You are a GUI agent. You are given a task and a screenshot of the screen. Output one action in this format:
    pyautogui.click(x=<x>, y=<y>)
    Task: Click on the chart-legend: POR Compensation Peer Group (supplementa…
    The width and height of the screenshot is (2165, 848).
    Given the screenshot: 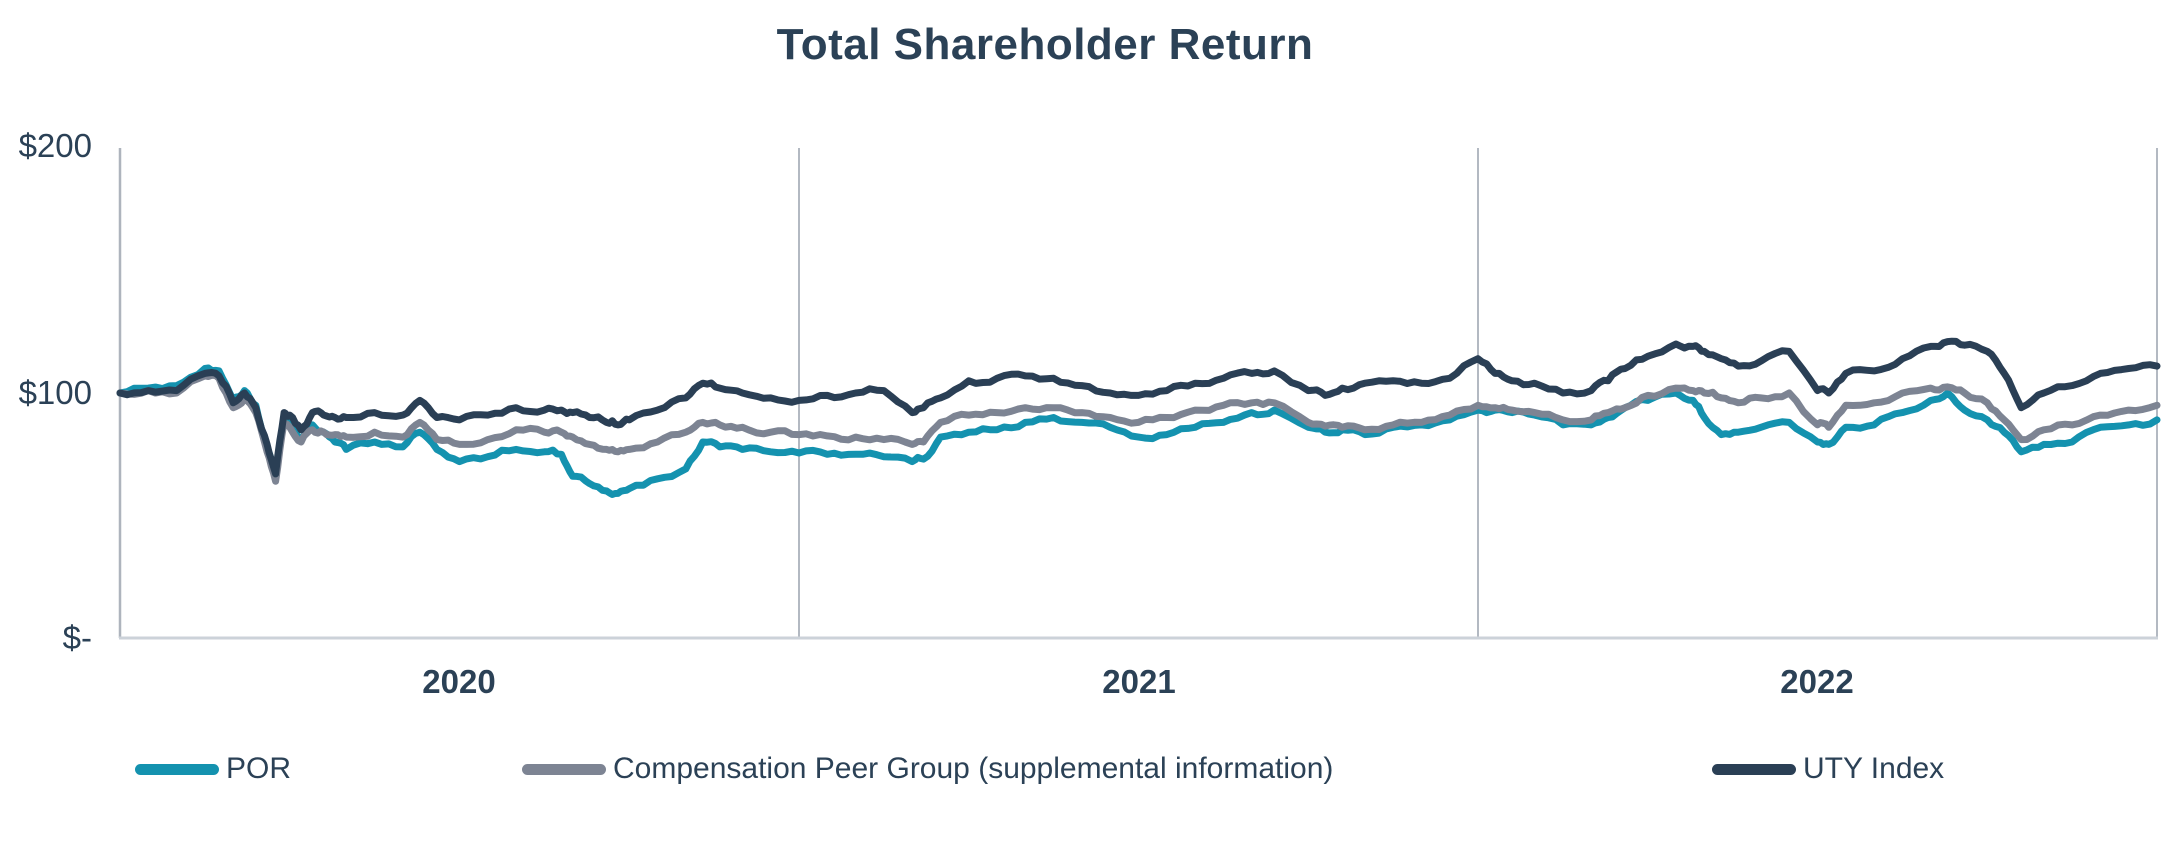 What is the action you would take?
    pyautogui.click(x=1082, y=773)
    